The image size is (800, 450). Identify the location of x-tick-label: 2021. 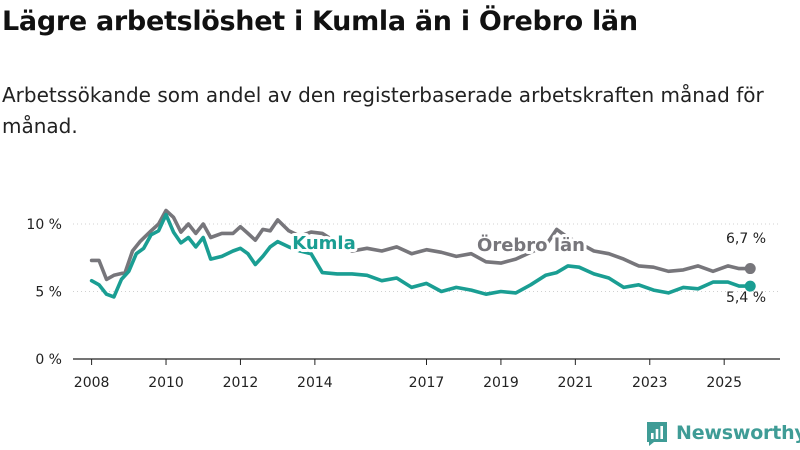
(576, 383).